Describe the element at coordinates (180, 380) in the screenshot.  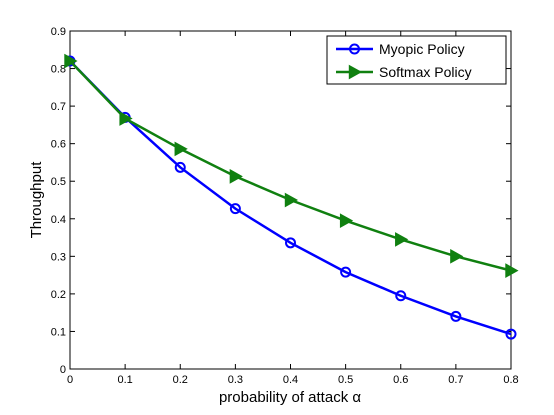
I see `x-tick-label: 0.2` at that location.